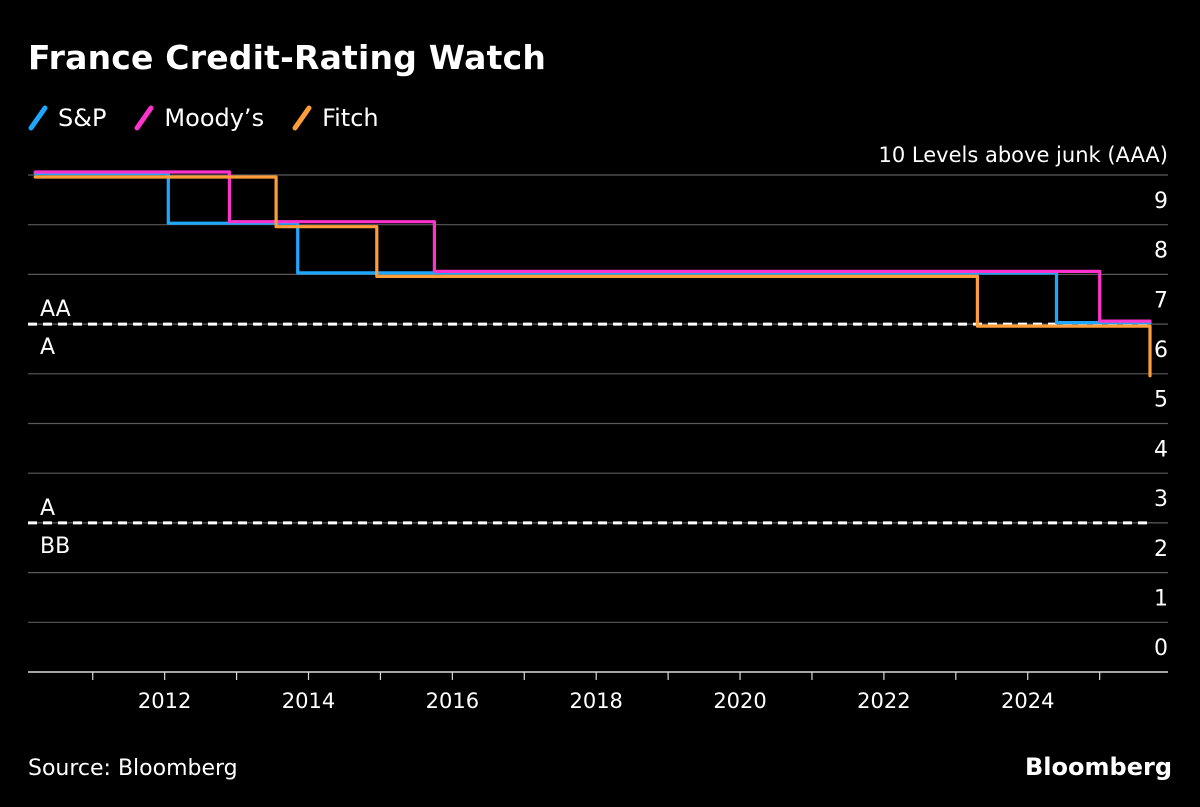 Image resolution: width=1200 pixels, height=807 pixels. What do you see at coordinates (1161, 549) in the screenshot?
I see `y-tick-label: 2` at bounding box center [1161, 549].